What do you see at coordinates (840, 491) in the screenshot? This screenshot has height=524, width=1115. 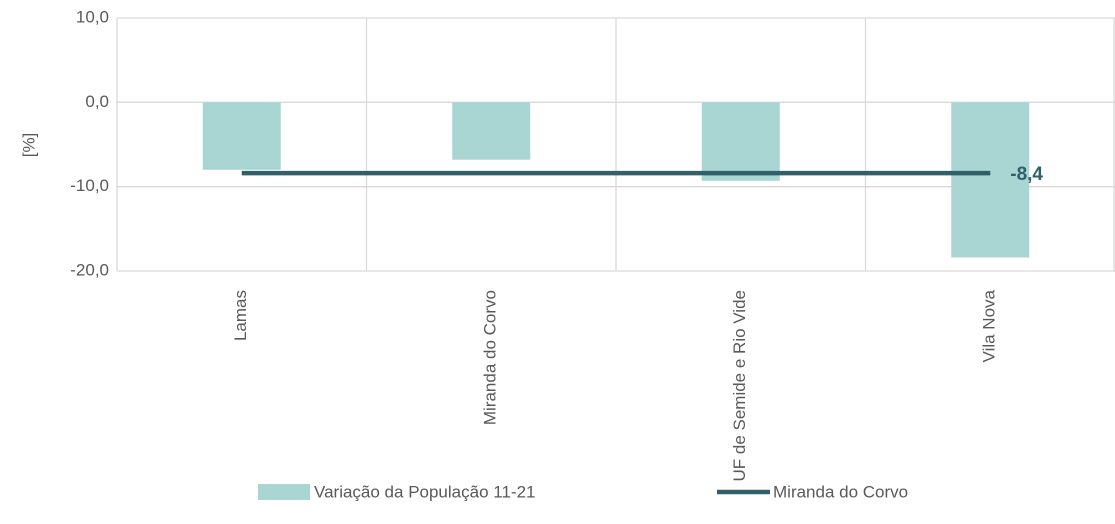 I see `legend-label: Miranda do Corvo` at bounding box center [840, 491].